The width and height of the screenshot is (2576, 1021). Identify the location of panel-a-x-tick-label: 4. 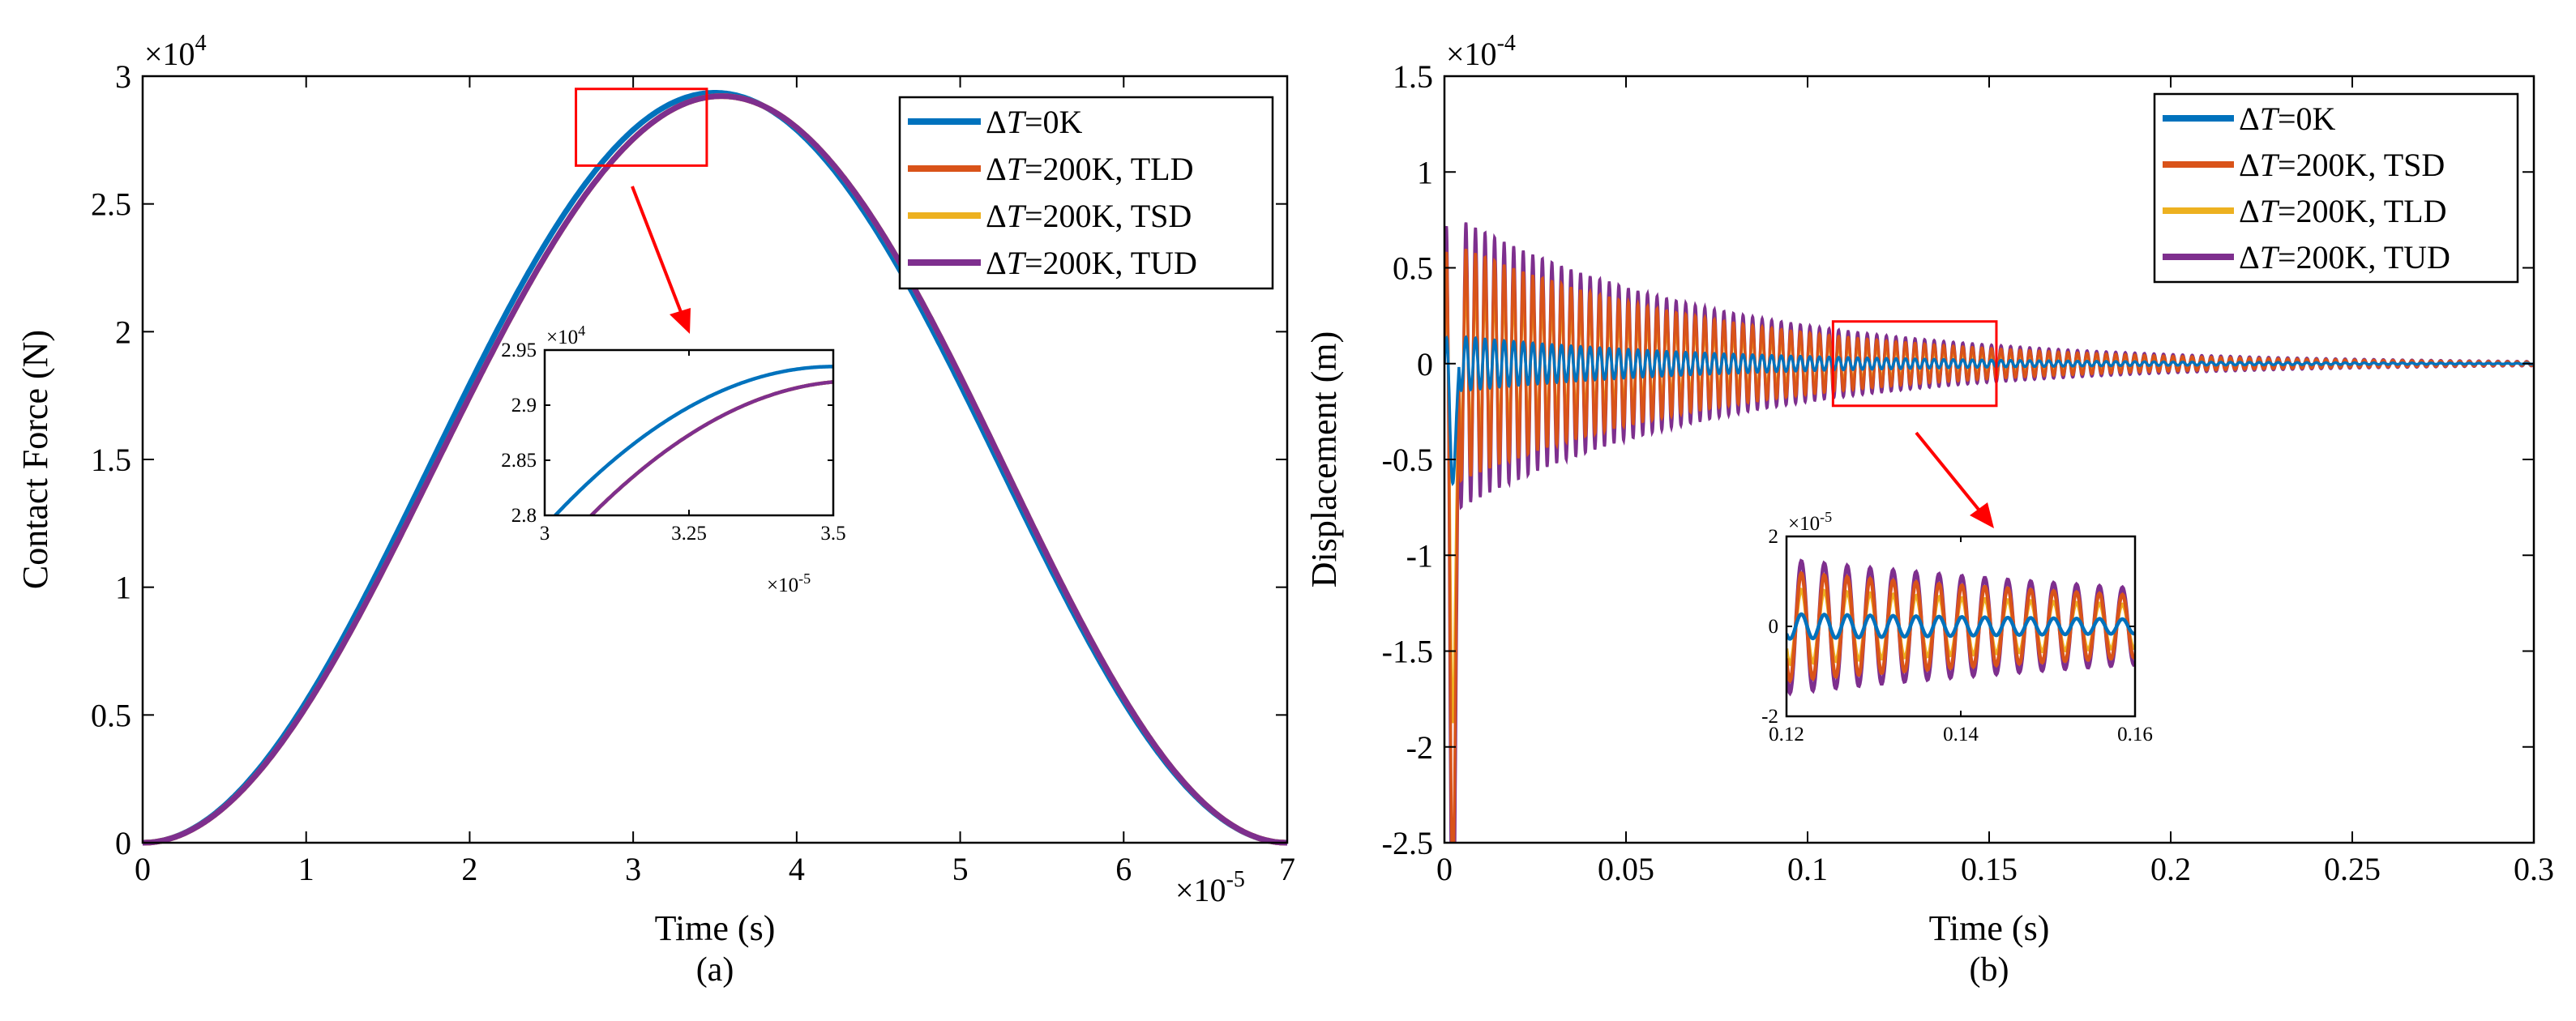
(797, 869).